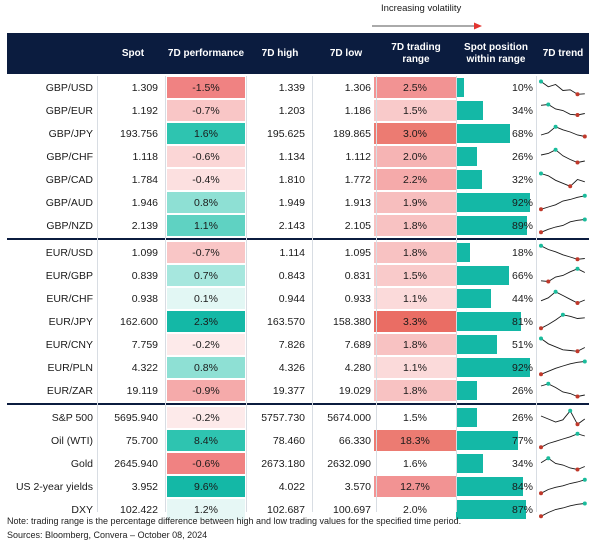 The height and width of the screenshot is (544, 595). I want to click on high-value: 19.377, so click(288, 390).